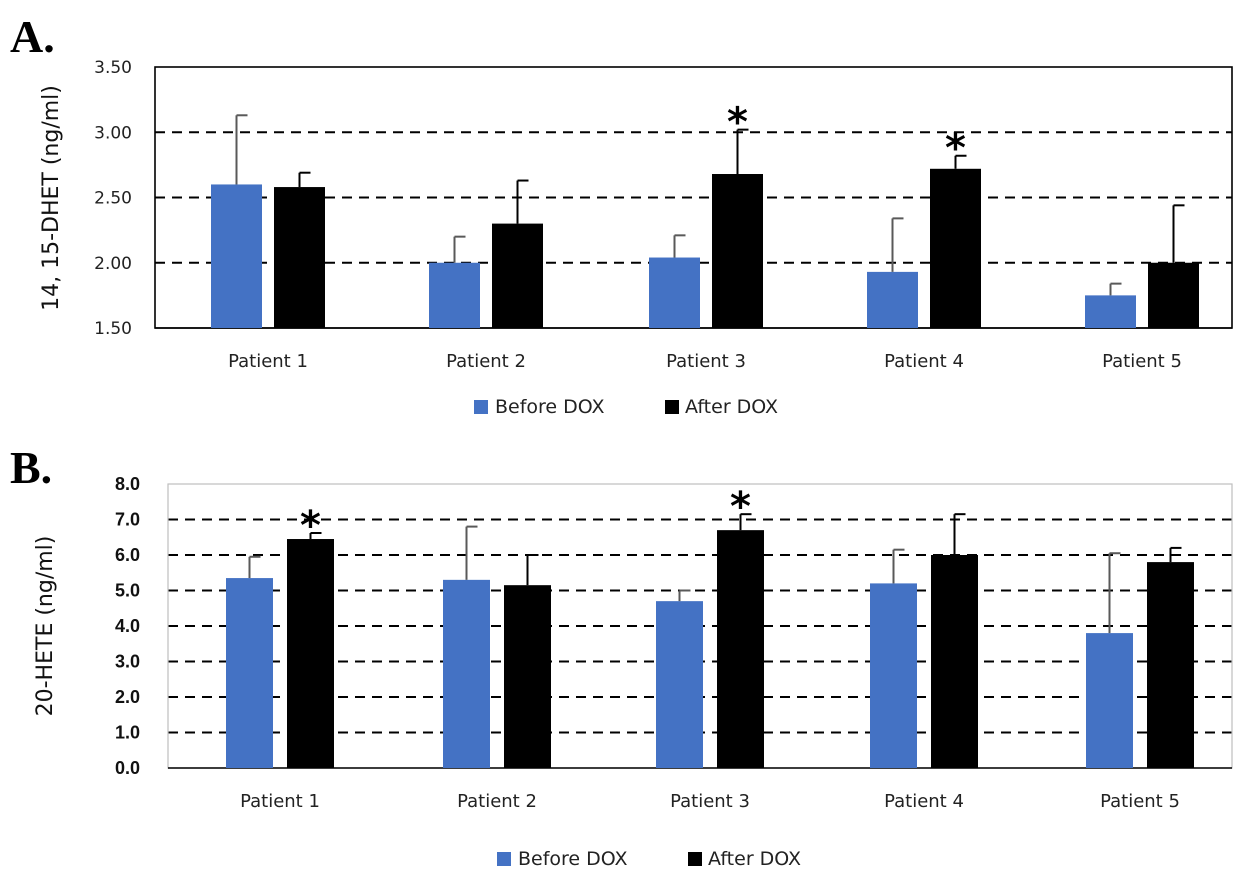 Image resolution: width=1242 pixels, height=875 pixels. Describe the element at coordinates (127, 555) in the screenshot. I see `y-tick-label: 6.0` at that location.